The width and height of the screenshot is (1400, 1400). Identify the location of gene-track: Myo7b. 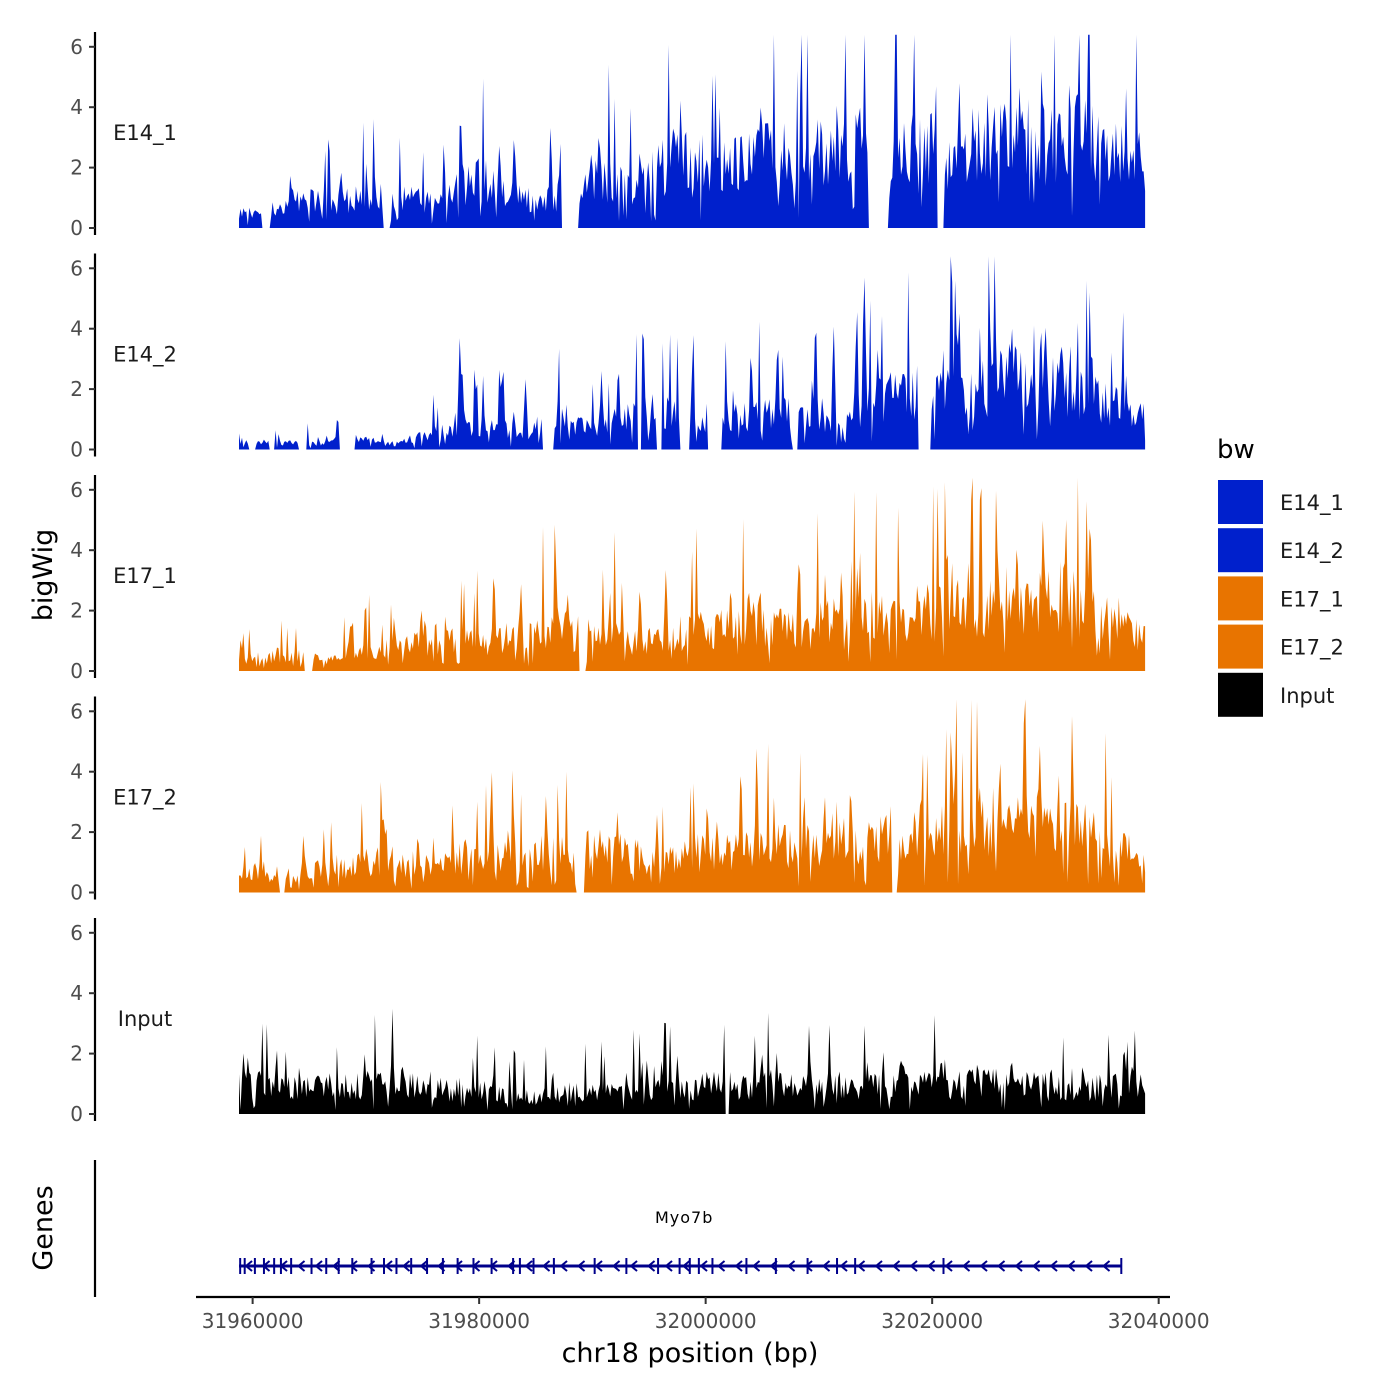
(608, 1228).